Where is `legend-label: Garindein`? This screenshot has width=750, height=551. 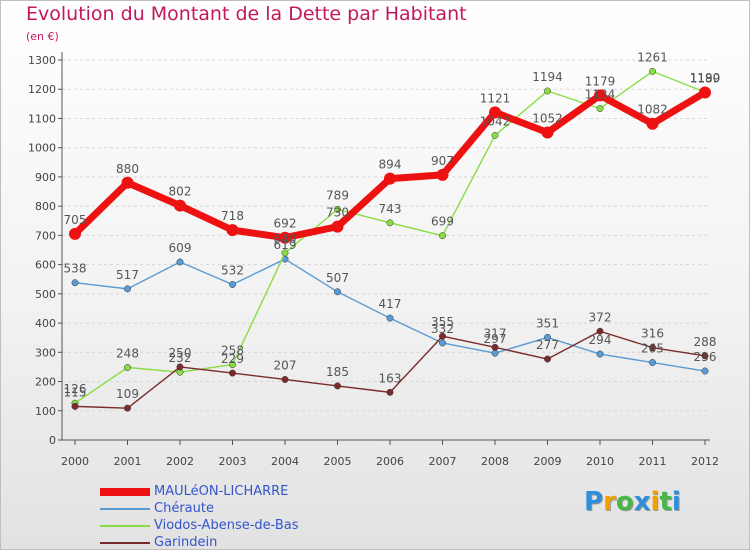
legend-label: Garindein is located at coordinates (186, 542).